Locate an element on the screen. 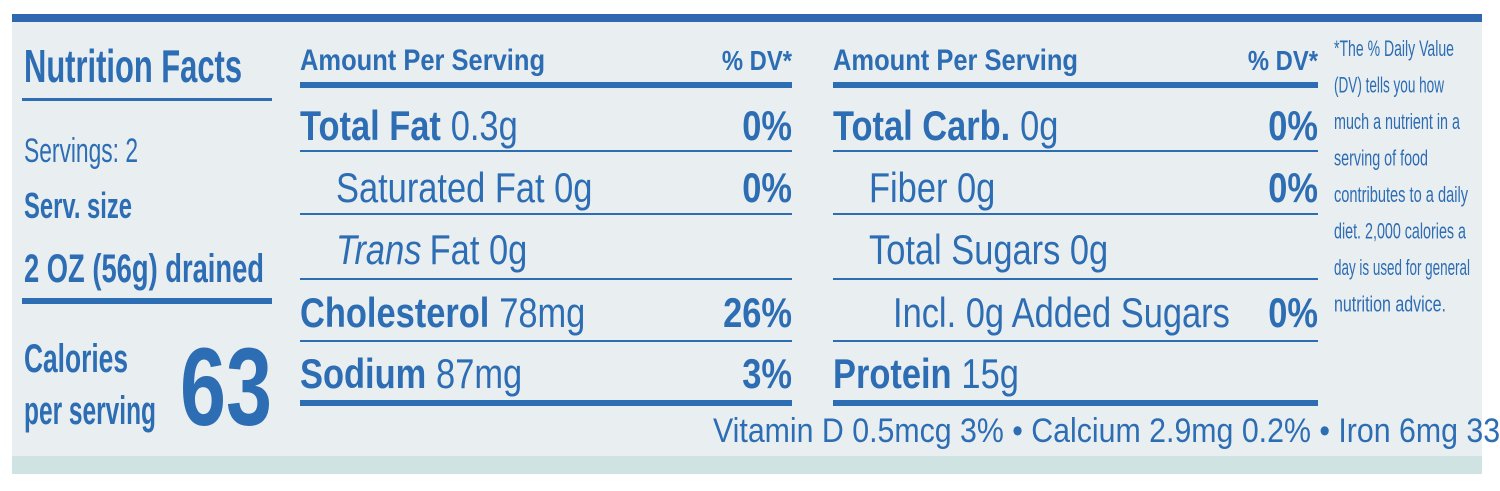  nutrient-amount: 0g is located at coordinates (1039, 126).